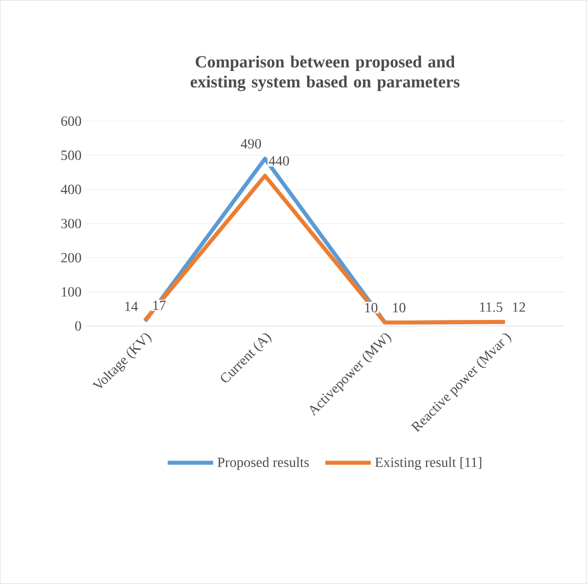 The height and width of the screenshot is (584, 587). I want to click on data-label: 14, so click(131, 307).